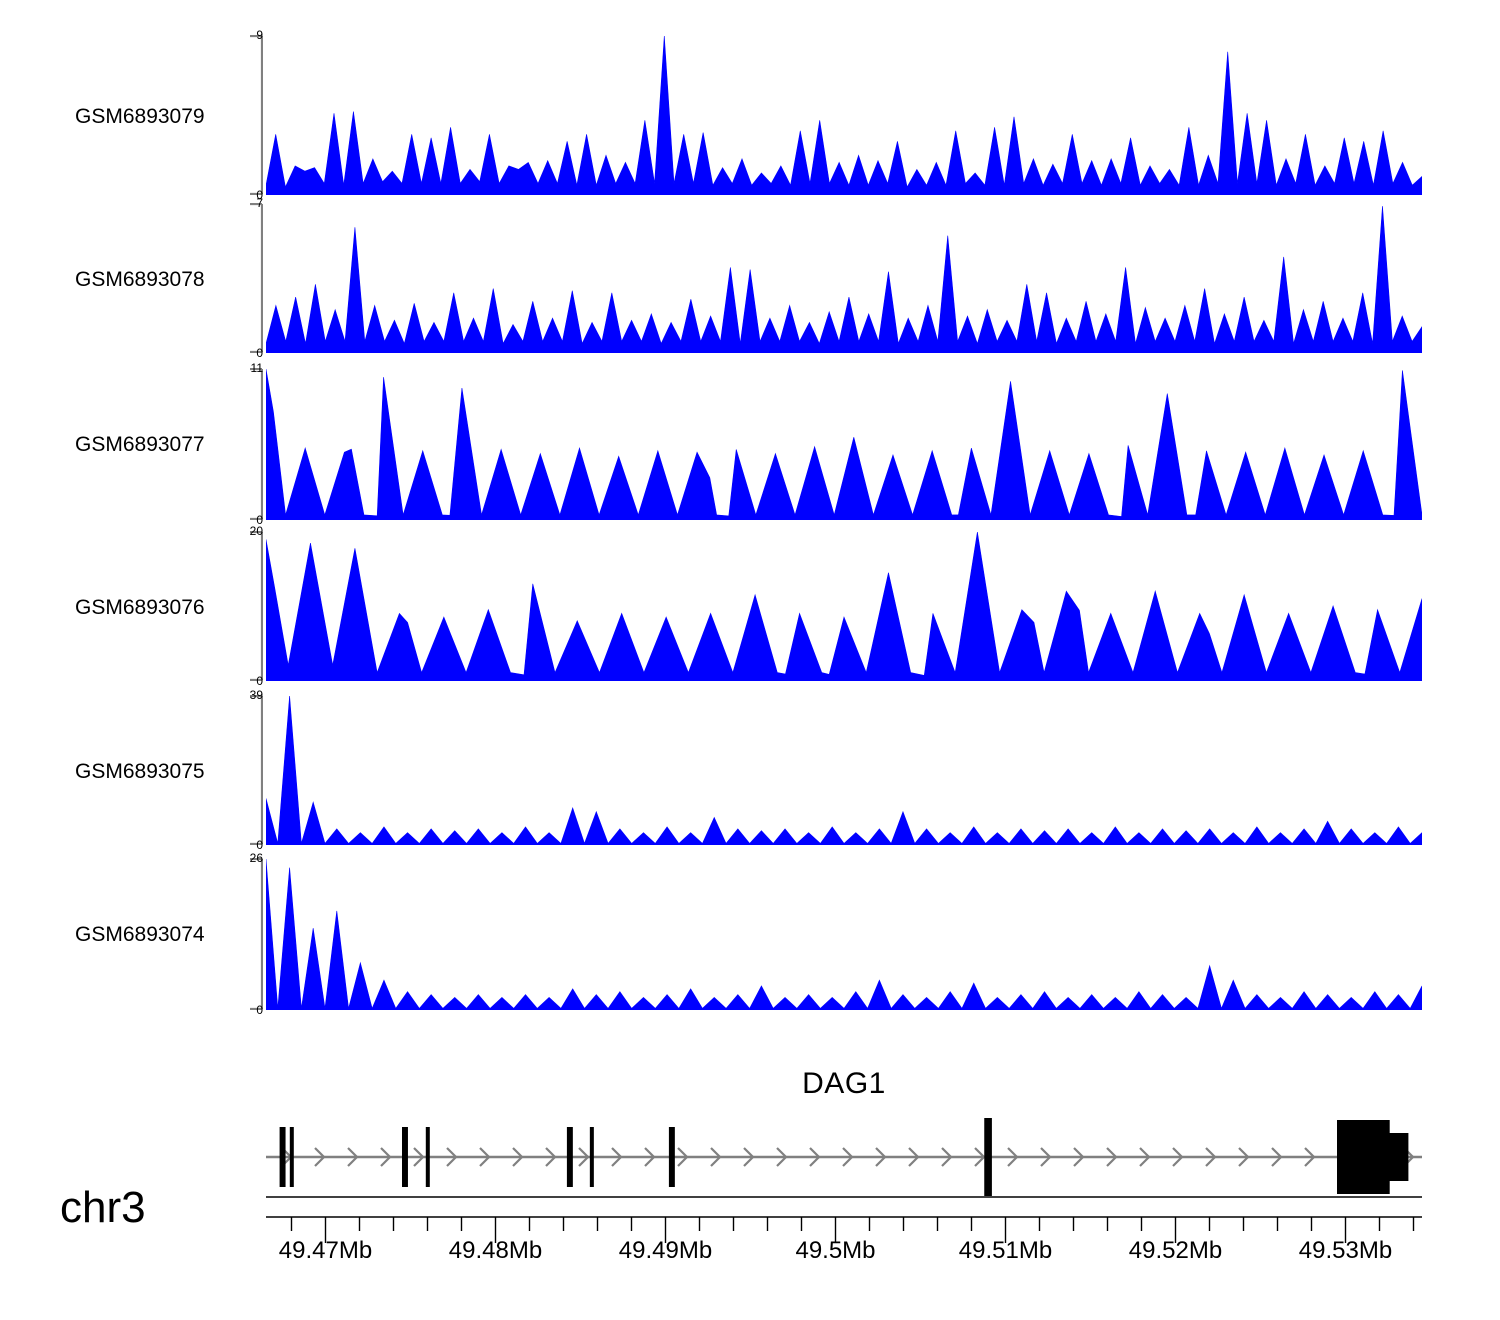 The width and height of the screenshot is (1500, 1320). I want to click on track-label: GSM6893077, so click(140, 444).